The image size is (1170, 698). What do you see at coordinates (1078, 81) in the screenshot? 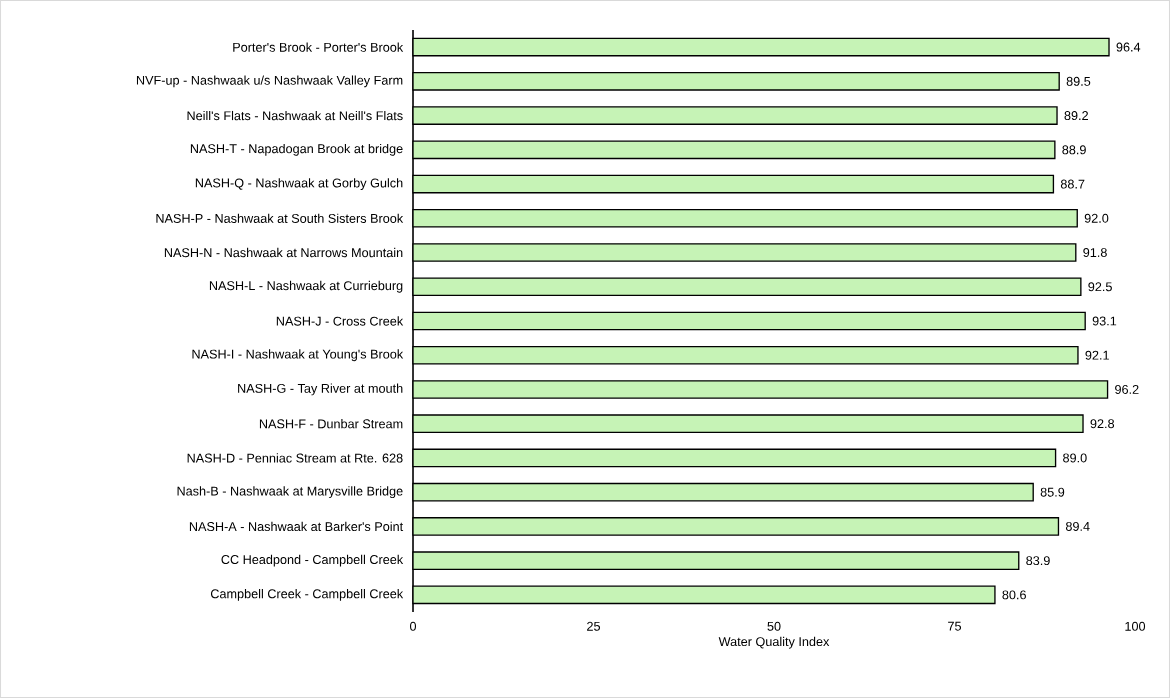
I see `data-label: 89.5` at bounding box center [1078, 81].